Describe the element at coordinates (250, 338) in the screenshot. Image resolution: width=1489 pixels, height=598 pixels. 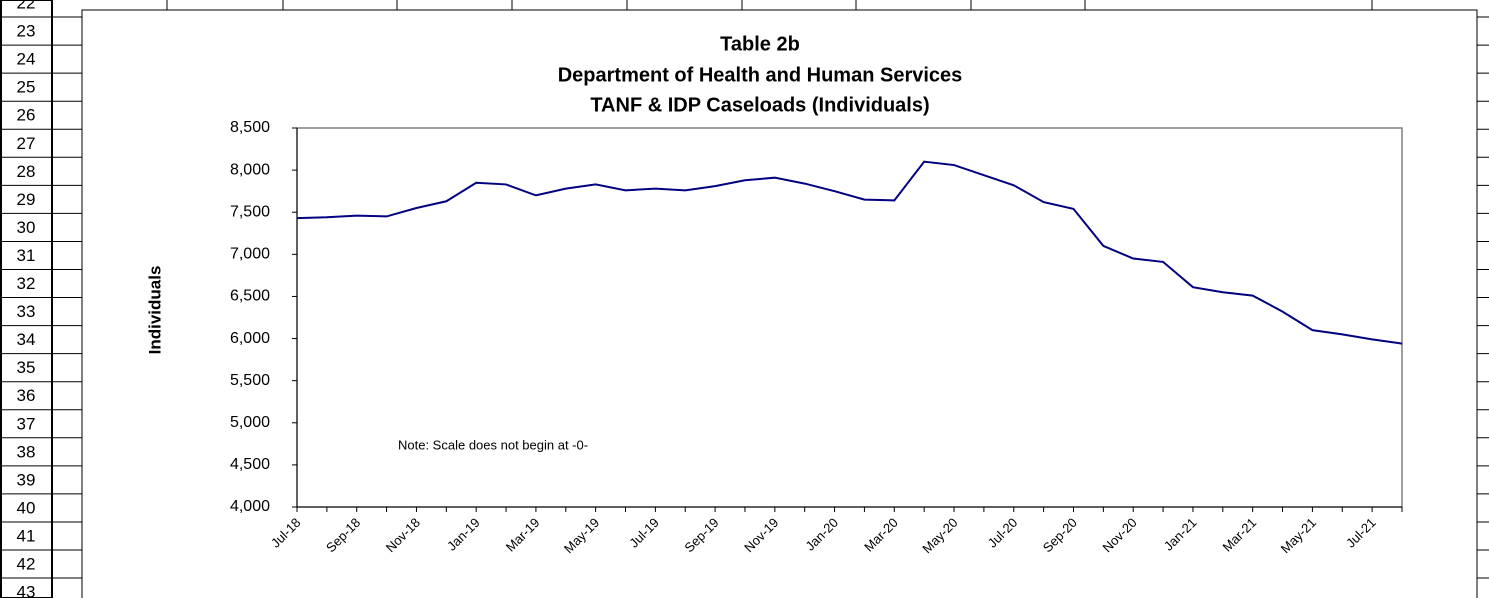
I see `y-tick-label: 6,000` at that location.